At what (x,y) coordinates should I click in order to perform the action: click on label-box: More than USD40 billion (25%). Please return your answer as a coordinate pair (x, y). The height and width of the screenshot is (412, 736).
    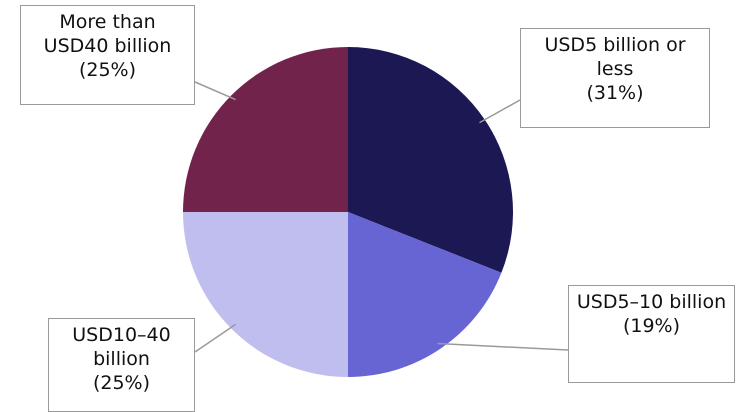
    Looking at the image, I should click on (107, 55).